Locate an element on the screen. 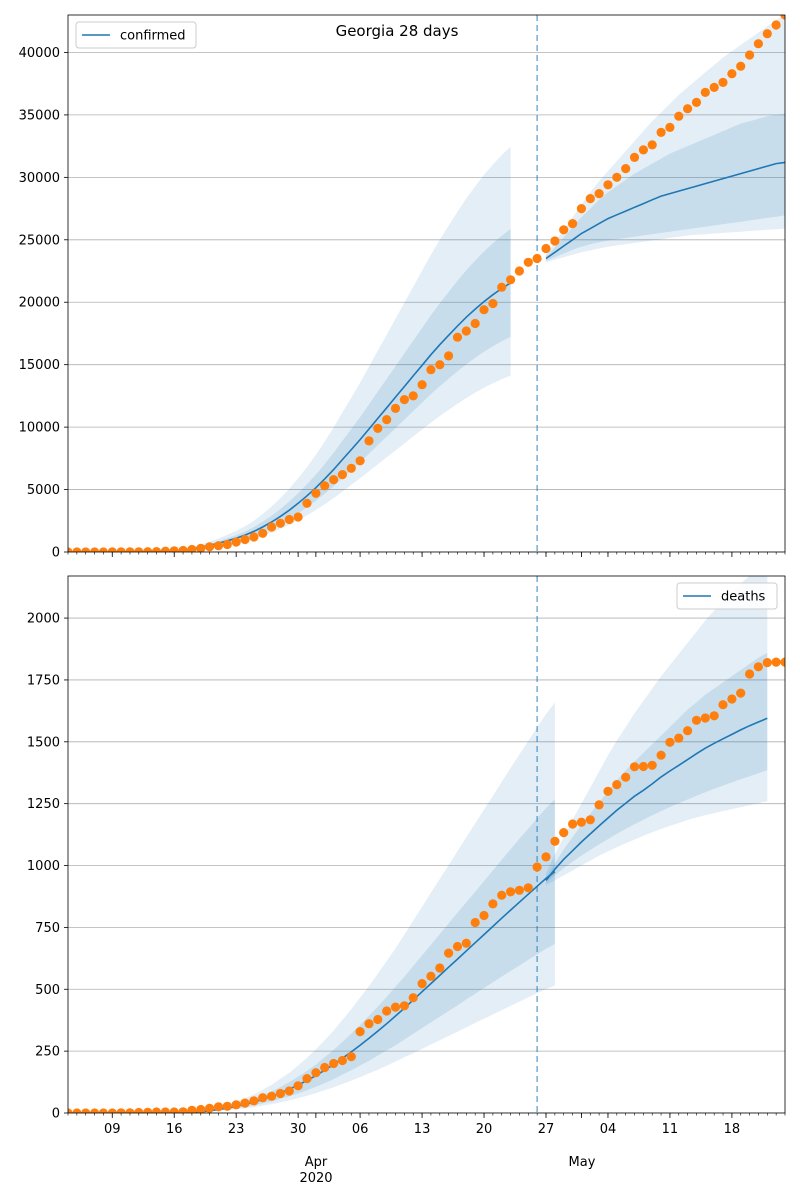 Image resolution: width=800 pixels, height=1200 pixels. confirmed-forecast-outer-band is located at coordinates (665, 139).